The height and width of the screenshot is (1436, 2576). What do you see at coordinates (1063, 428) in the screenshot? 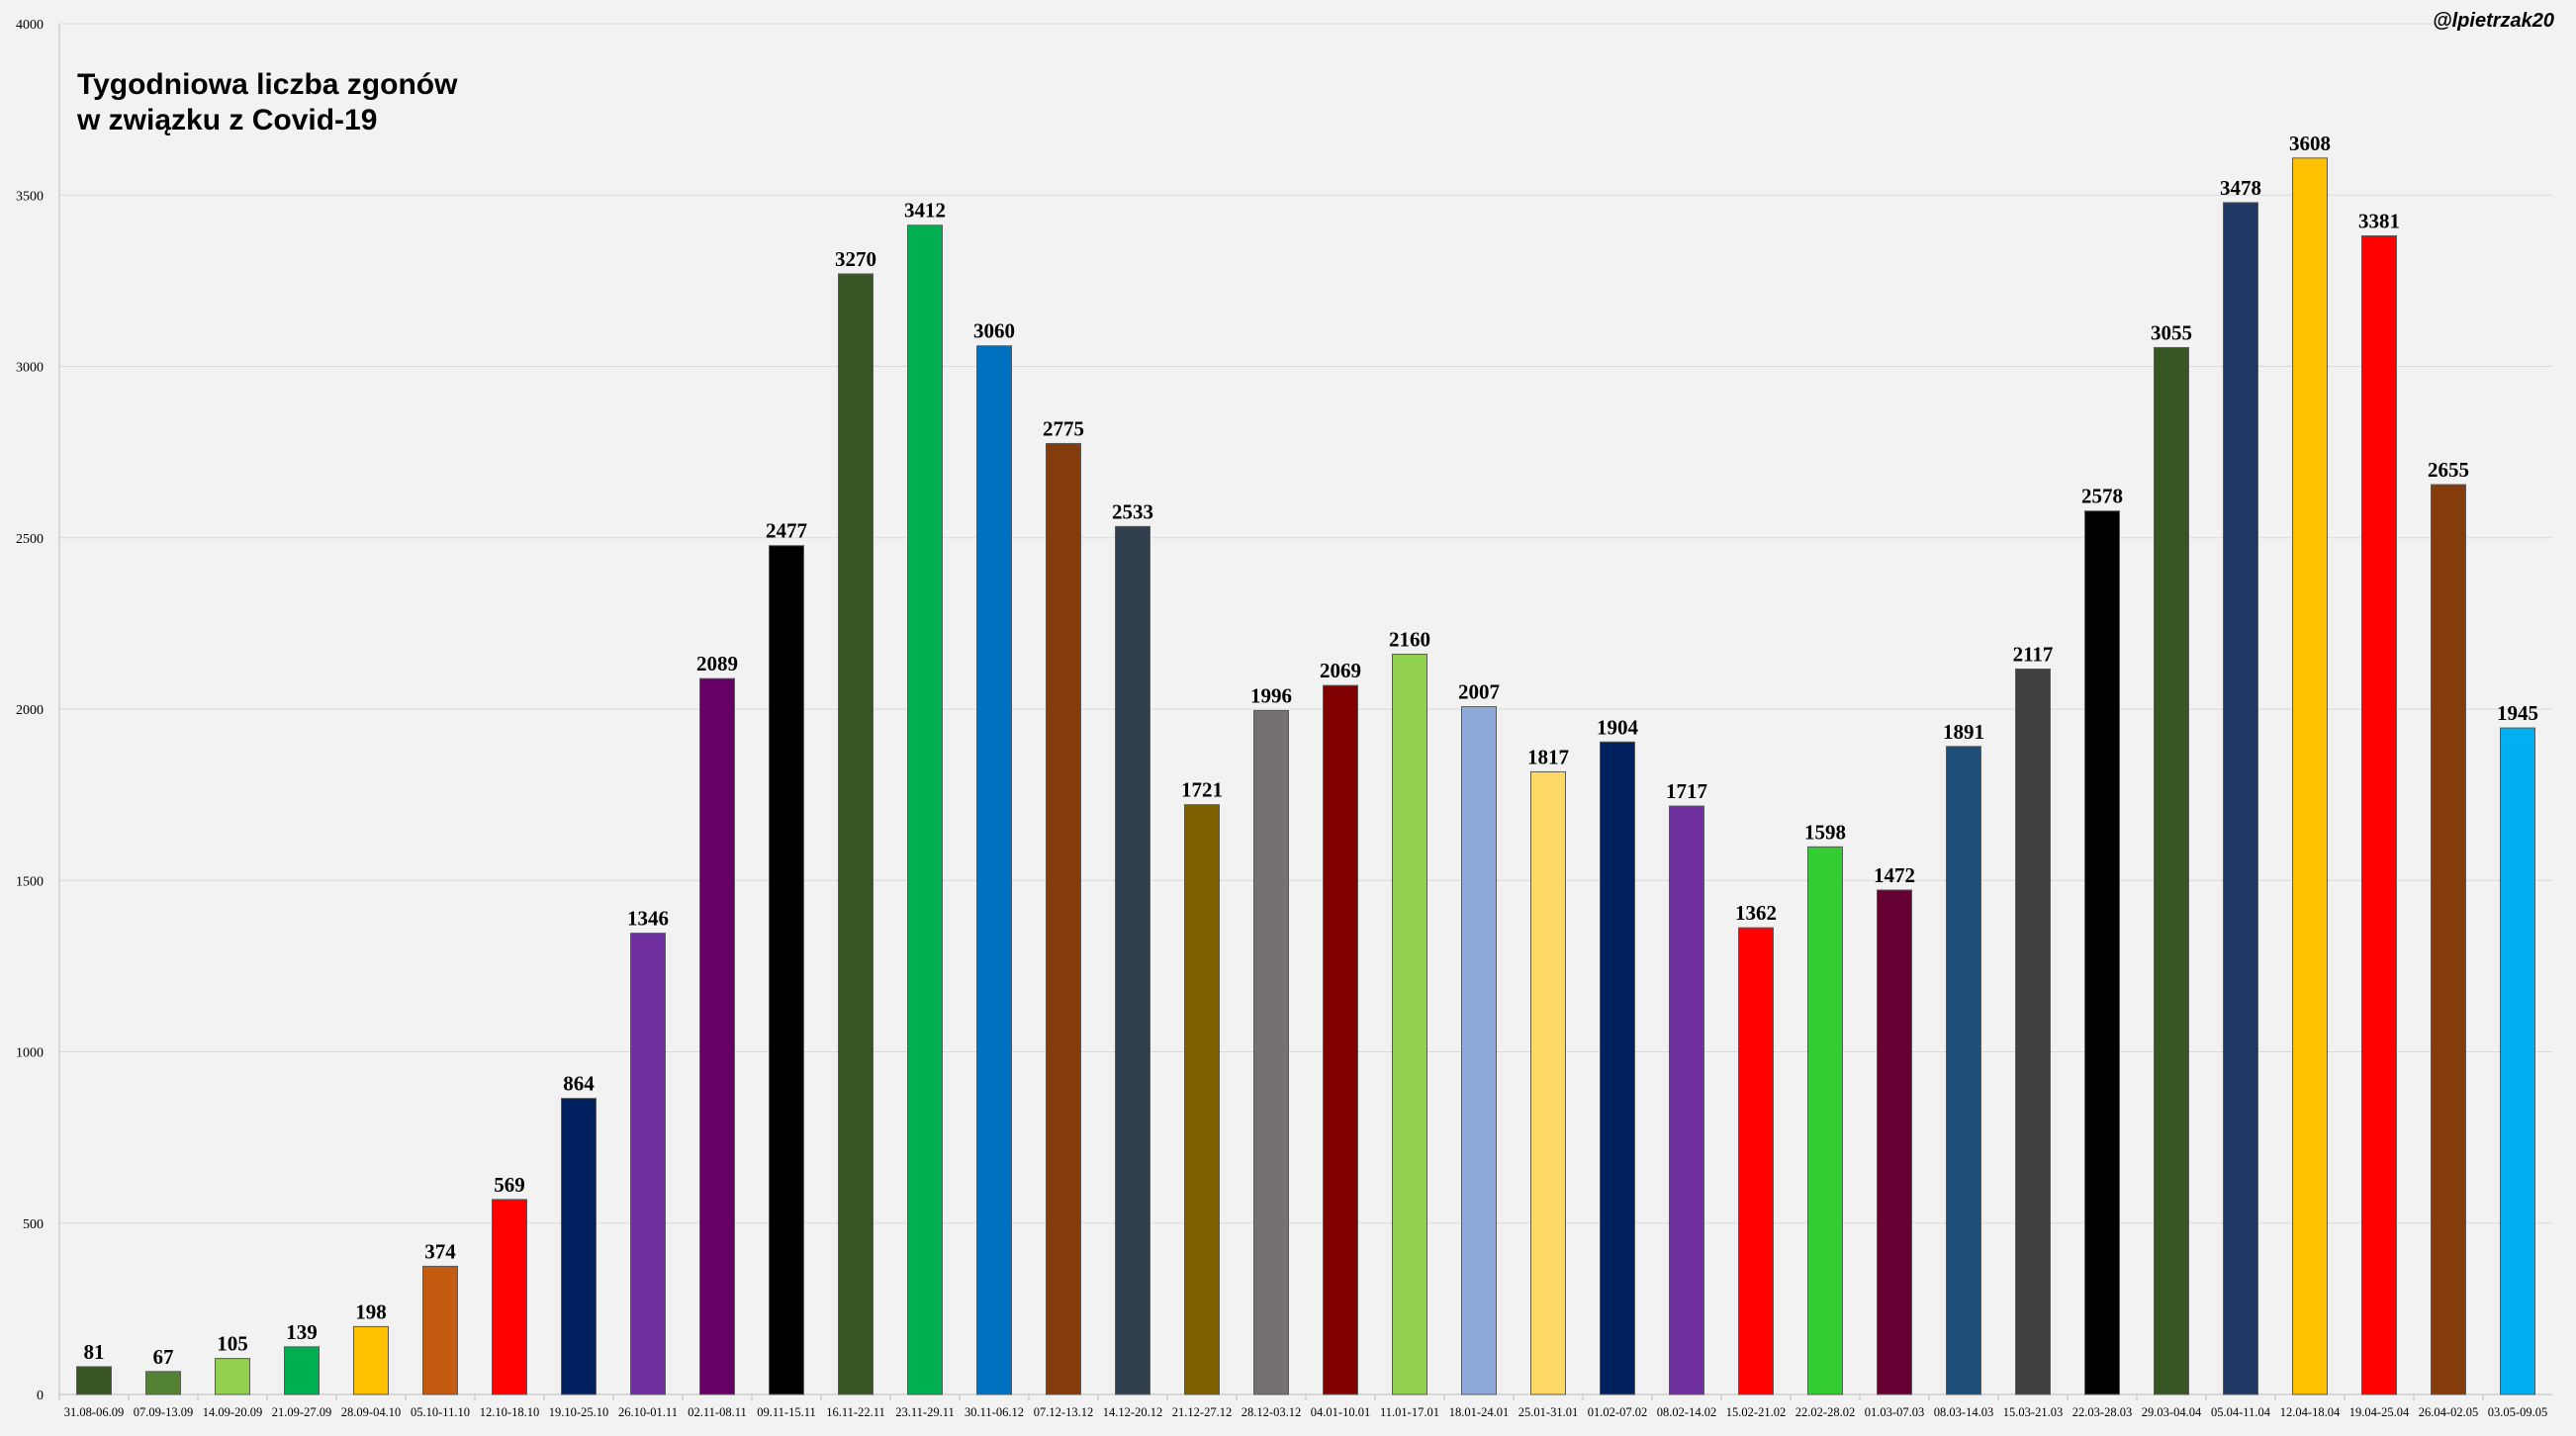
I see `data-label: 2775` at bounding box center [1063, 428].